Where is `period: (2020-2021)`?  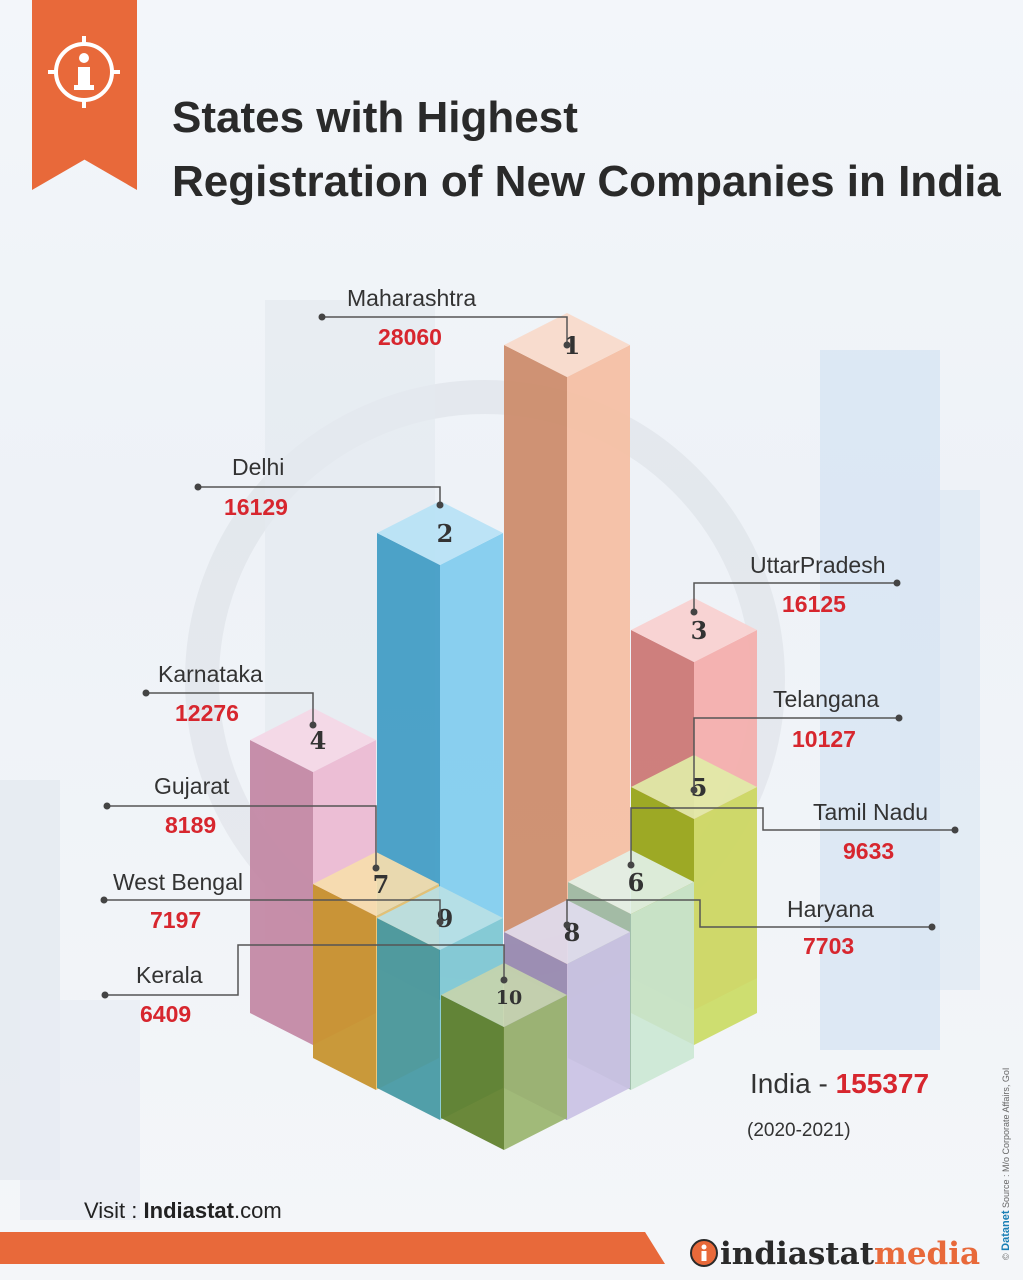
period: (2020-2021) is located at coordinates (799, 1130).